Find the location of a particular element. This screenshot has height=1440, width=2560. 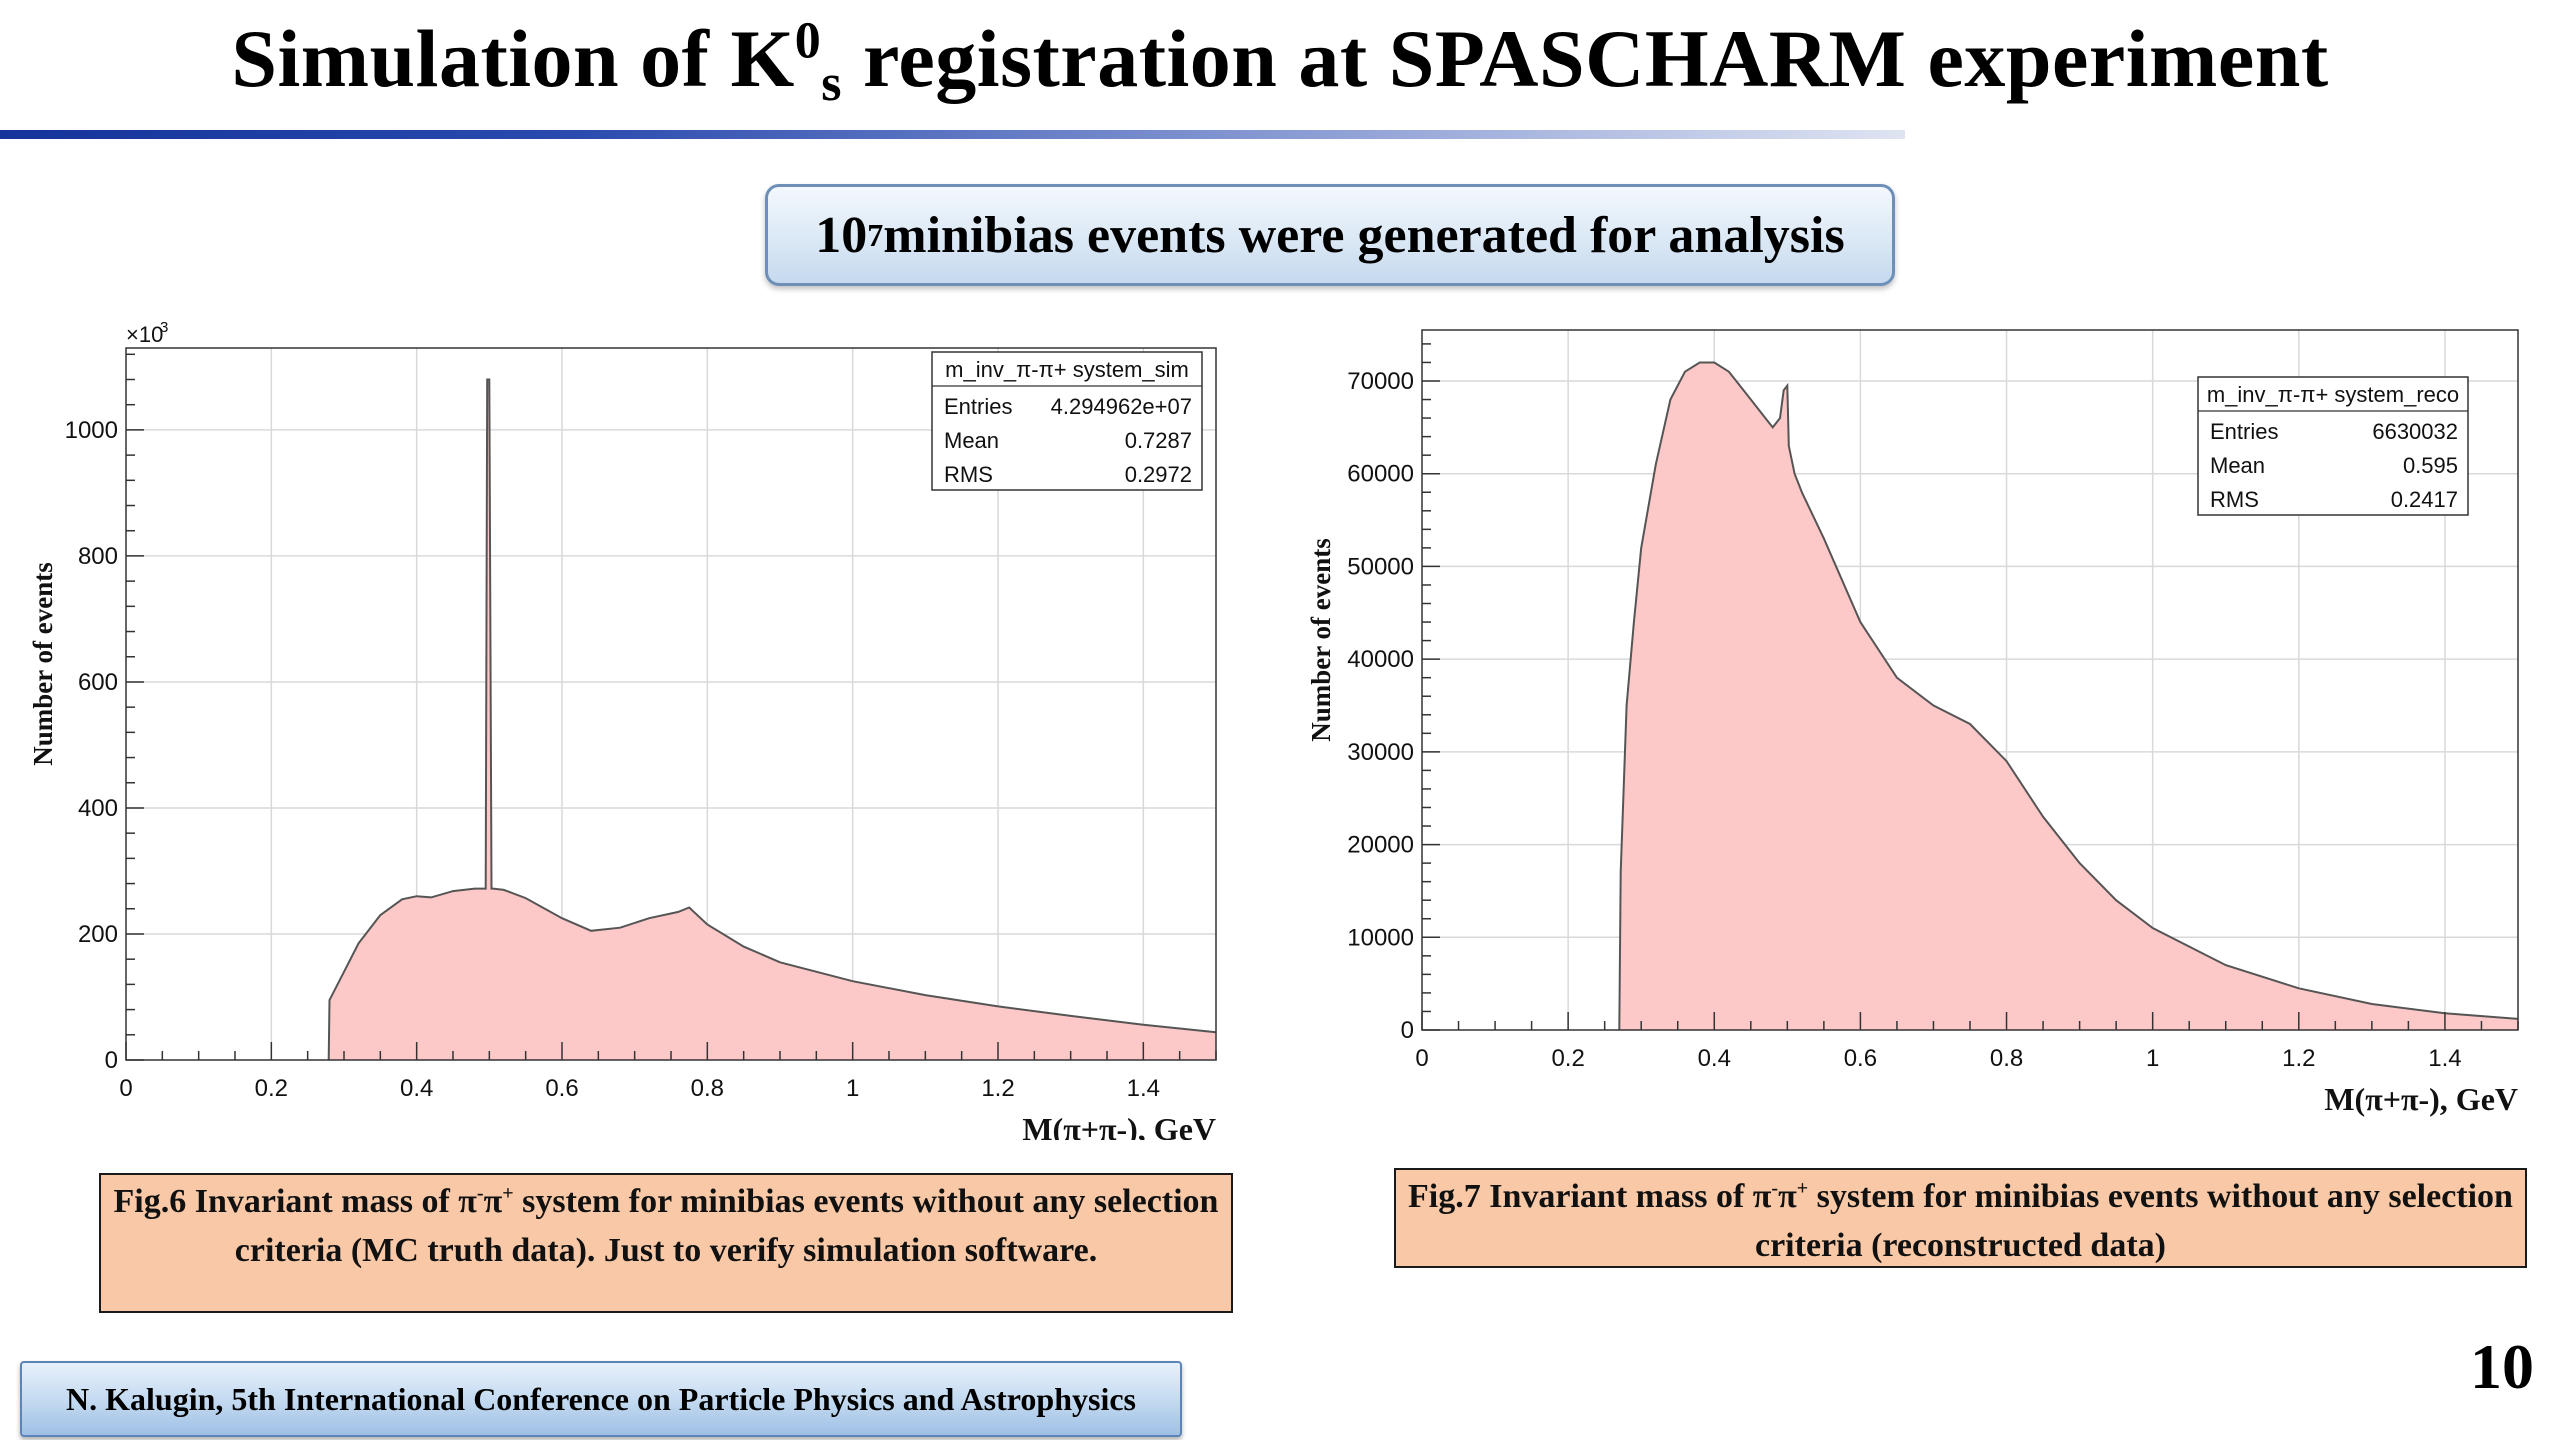

stats-row-value: 0.7287 is located at coordinates (1158, 440).